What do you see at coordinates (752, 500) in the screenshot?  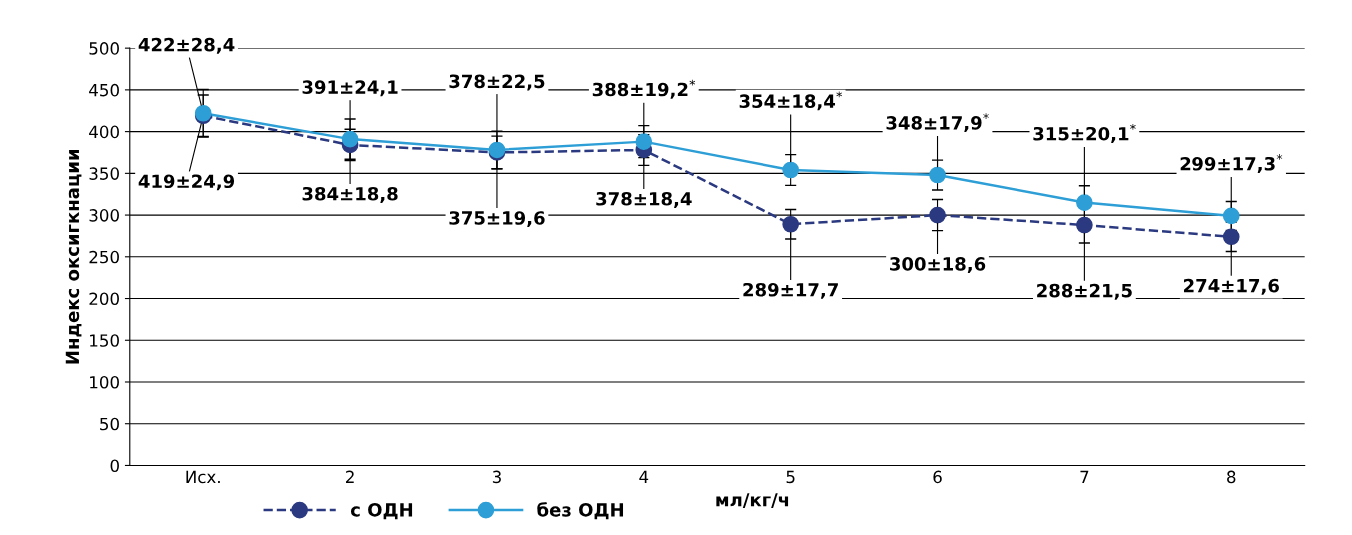 I see `x-axis-title: мл/кг/ч` at bounding box center [752, 500].